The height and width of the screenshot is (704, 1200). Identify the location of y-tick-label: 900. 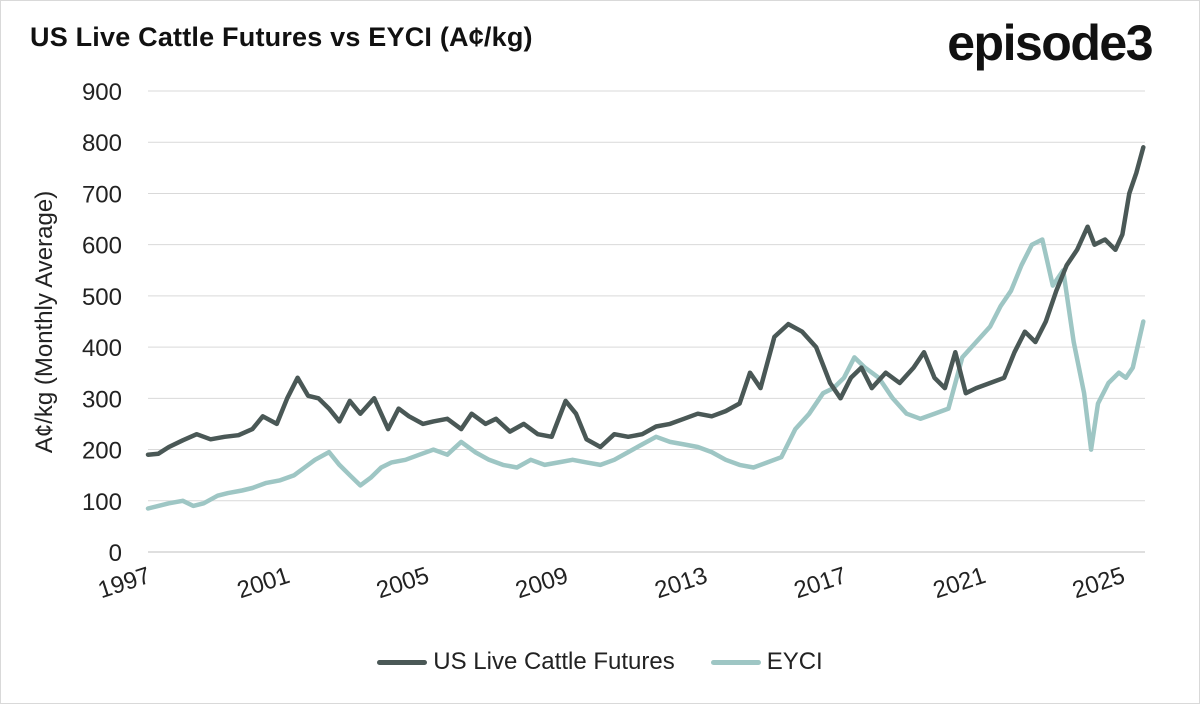
(102, 92).